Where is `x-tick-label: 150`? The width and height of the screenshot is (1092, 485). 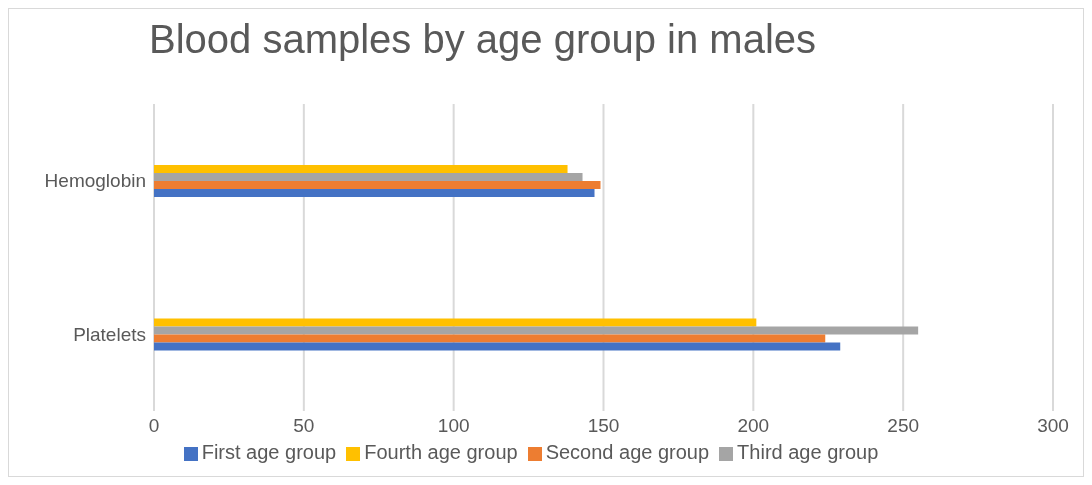
x-tick-label: 150 is located at coordinates (603, 426).